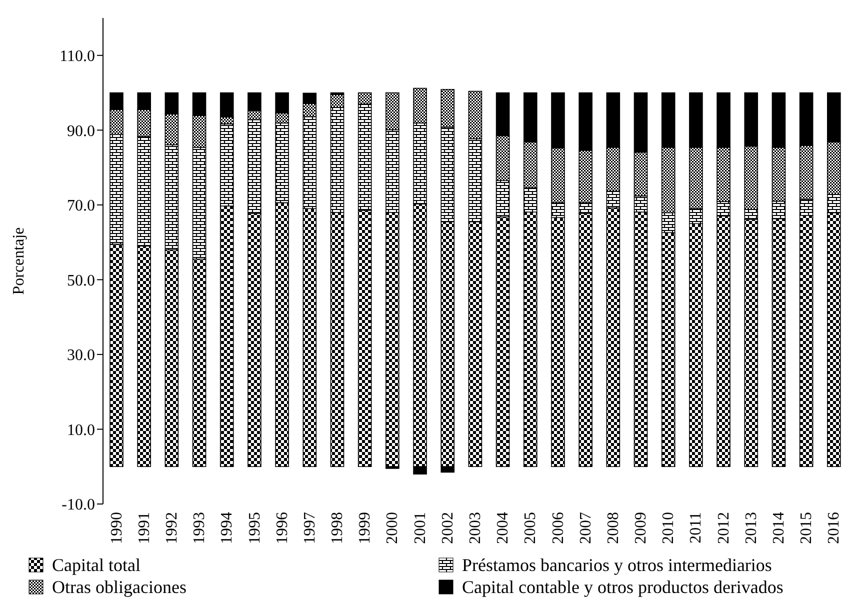 The image size is (866, 606). What do you see at coordinates (81, 355) in the screenshot?
I see `y-tick-label: 30.0` at bounding box center [81, 355].